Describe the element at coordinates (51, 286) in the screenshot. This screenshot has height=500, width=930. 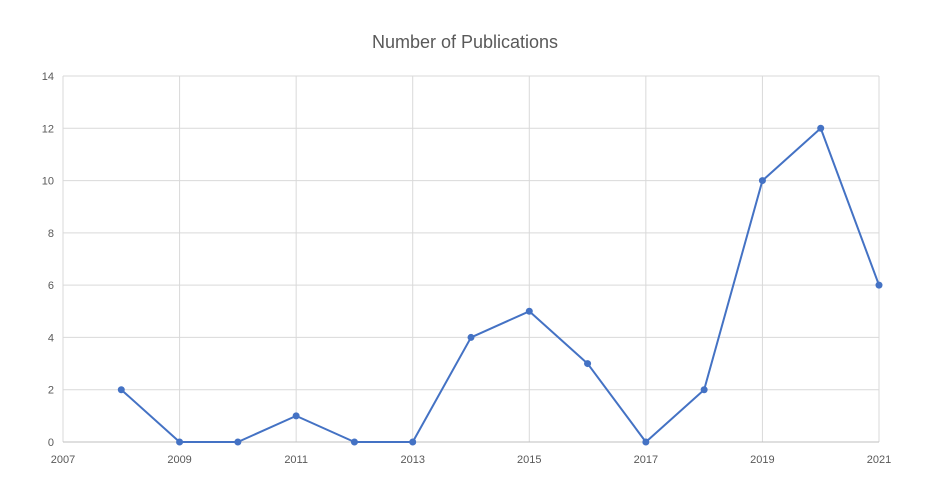
I see `y-tick-label: 6` at that location.